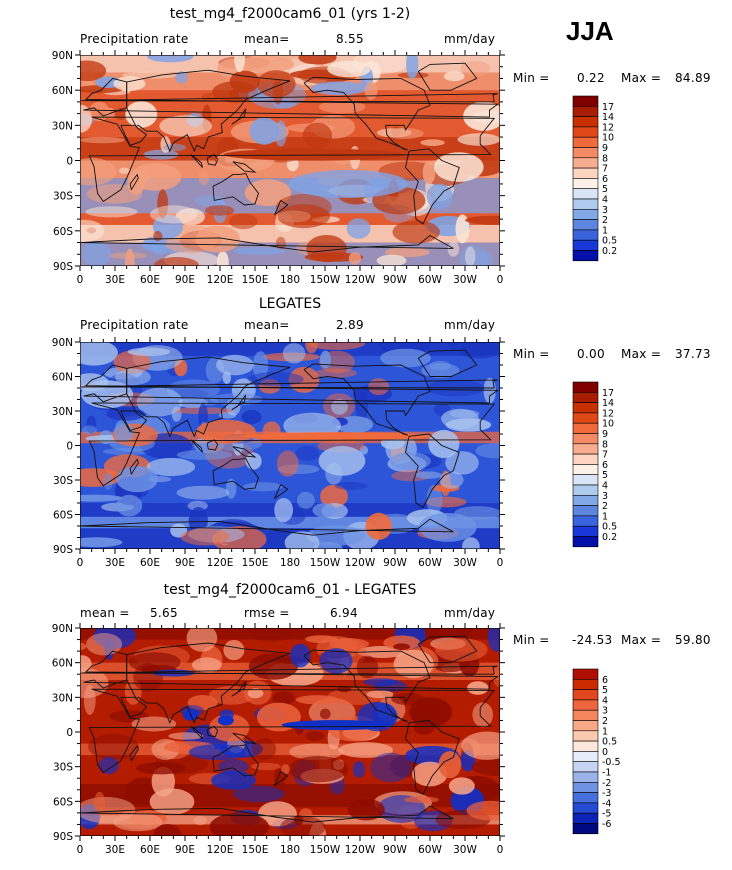  I want to click on rmse-label: rmse =, so click(267, 613).